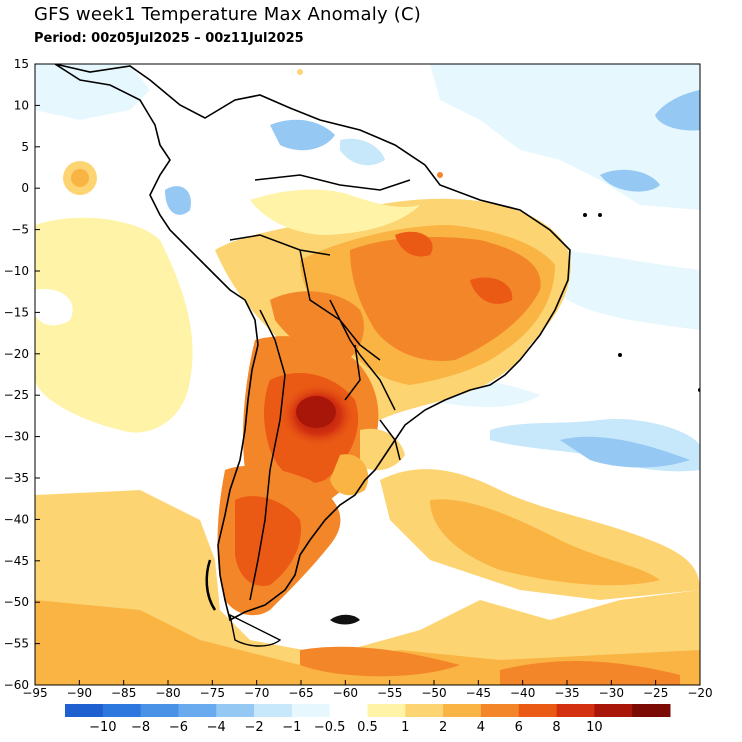  What do you see at coordinates (522, 693) in the screenshot?
I see `x-tick-label: −40` at bounding box center [522, 693].